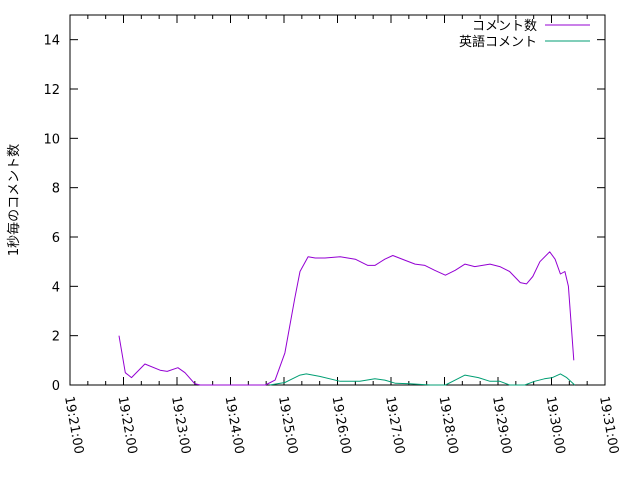  Describe the element at coordinates (180, 425) in the screenshot. I see `x-tick-label: 19:23:00` at that location.